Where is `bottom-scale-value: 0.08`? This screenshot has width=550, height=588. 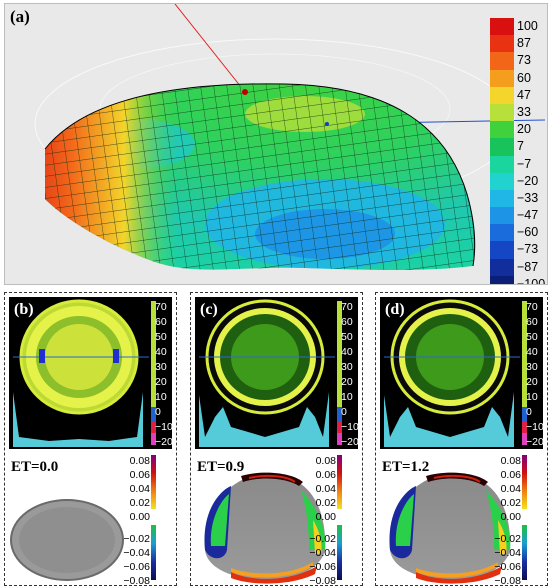 bottom-scale-value: 0.08 is located at coordinates (139, 461).